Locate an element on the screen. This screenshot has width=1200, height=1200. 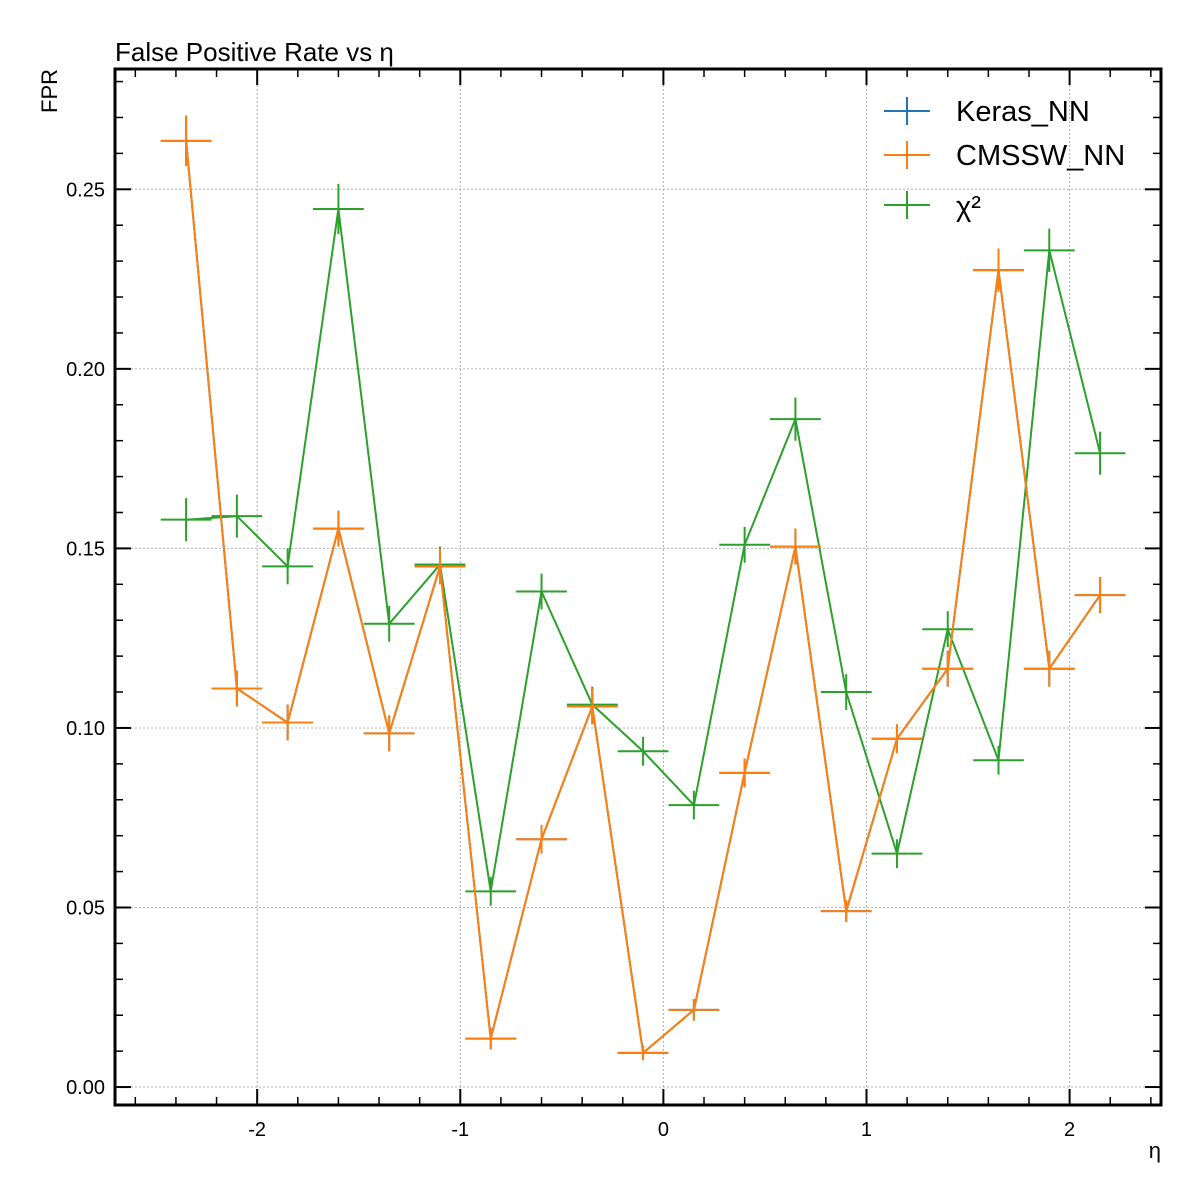
legend-label-chi2: χ² is located at coordinates (968, 207).